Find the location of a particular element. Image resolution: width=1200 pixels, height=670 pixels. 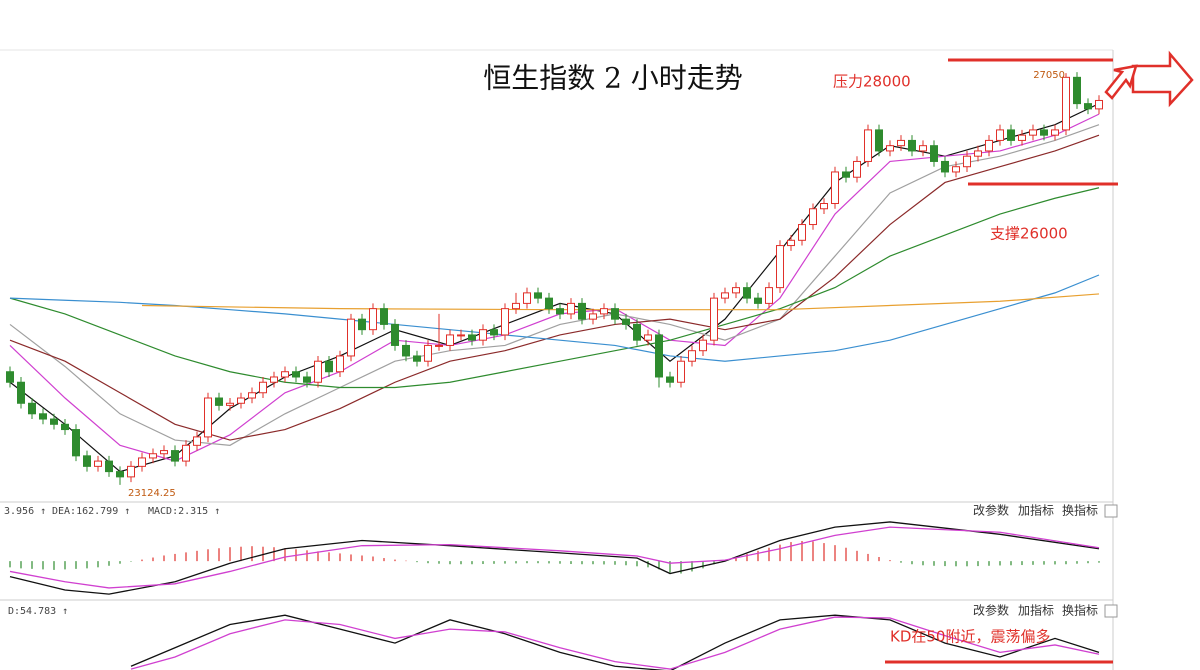

macd-header: DEA:162.799 ↑ is located at coordinates (91, 511).